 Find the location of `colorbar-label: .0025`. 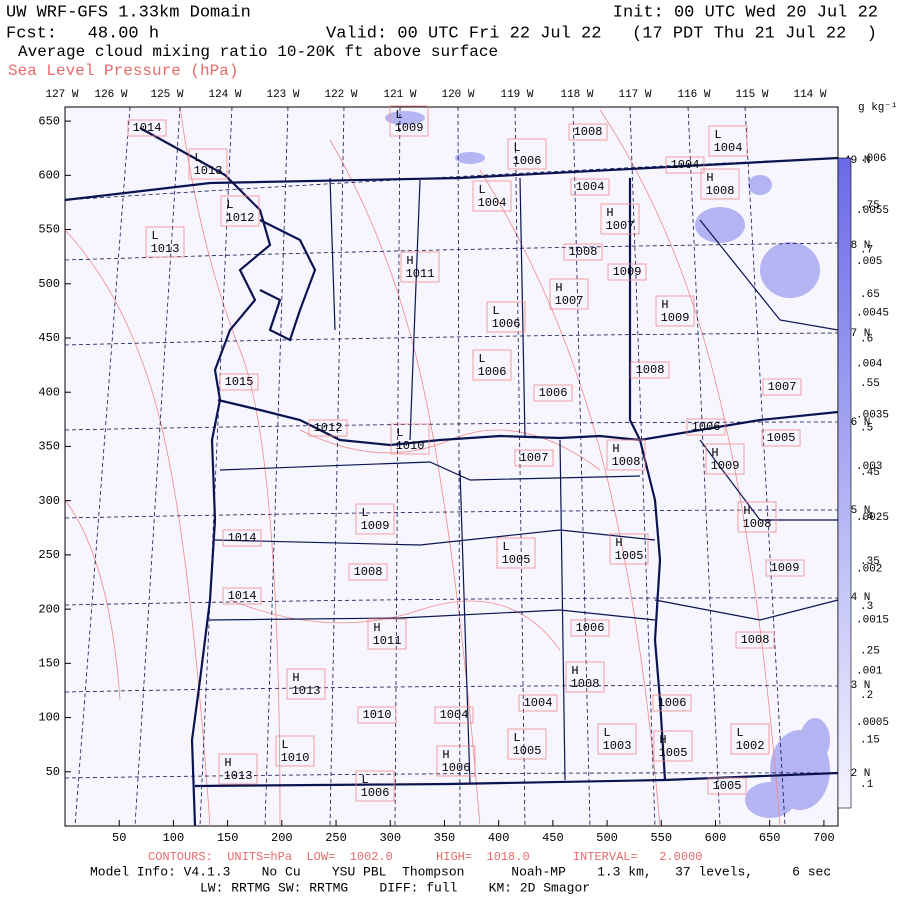

colorbar-label: .0025 is located at coordinates (872, 518).